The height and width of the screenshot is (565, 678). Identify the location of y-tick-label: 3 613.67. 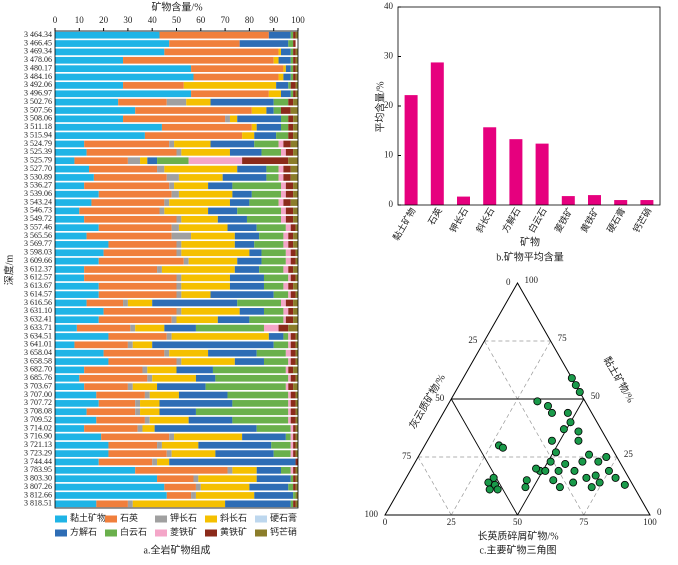
(38, 285).